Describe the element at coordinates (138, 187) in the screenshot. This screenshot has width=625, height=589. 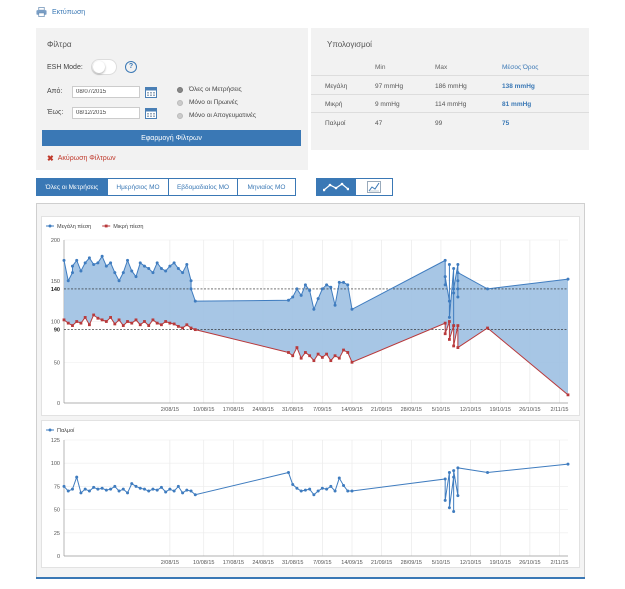
I see `tab-daily-avg: Ημερήσιος ΜΟ` at that location.